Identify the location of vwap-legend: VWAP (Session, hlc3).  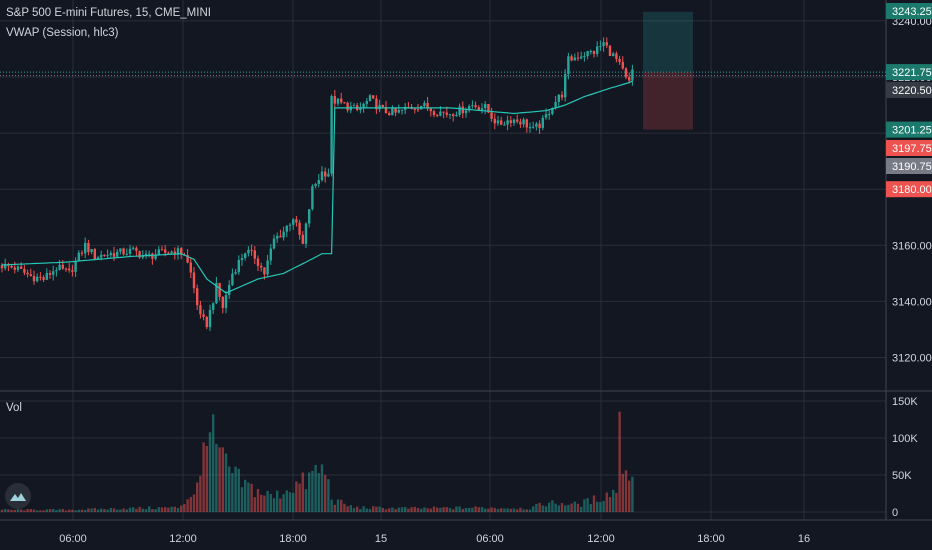
(62, 33).